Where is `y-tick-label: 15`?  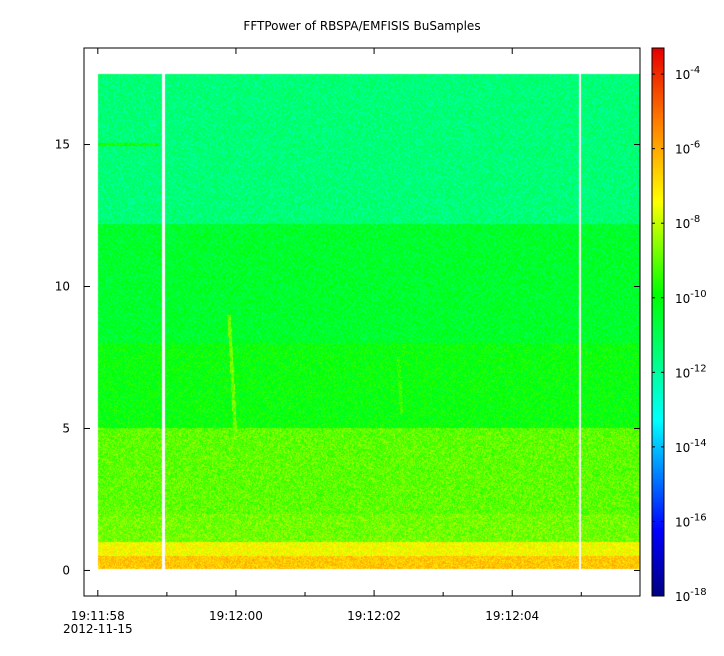 y-tick-label: 15 is located at coordinates (62, 145).